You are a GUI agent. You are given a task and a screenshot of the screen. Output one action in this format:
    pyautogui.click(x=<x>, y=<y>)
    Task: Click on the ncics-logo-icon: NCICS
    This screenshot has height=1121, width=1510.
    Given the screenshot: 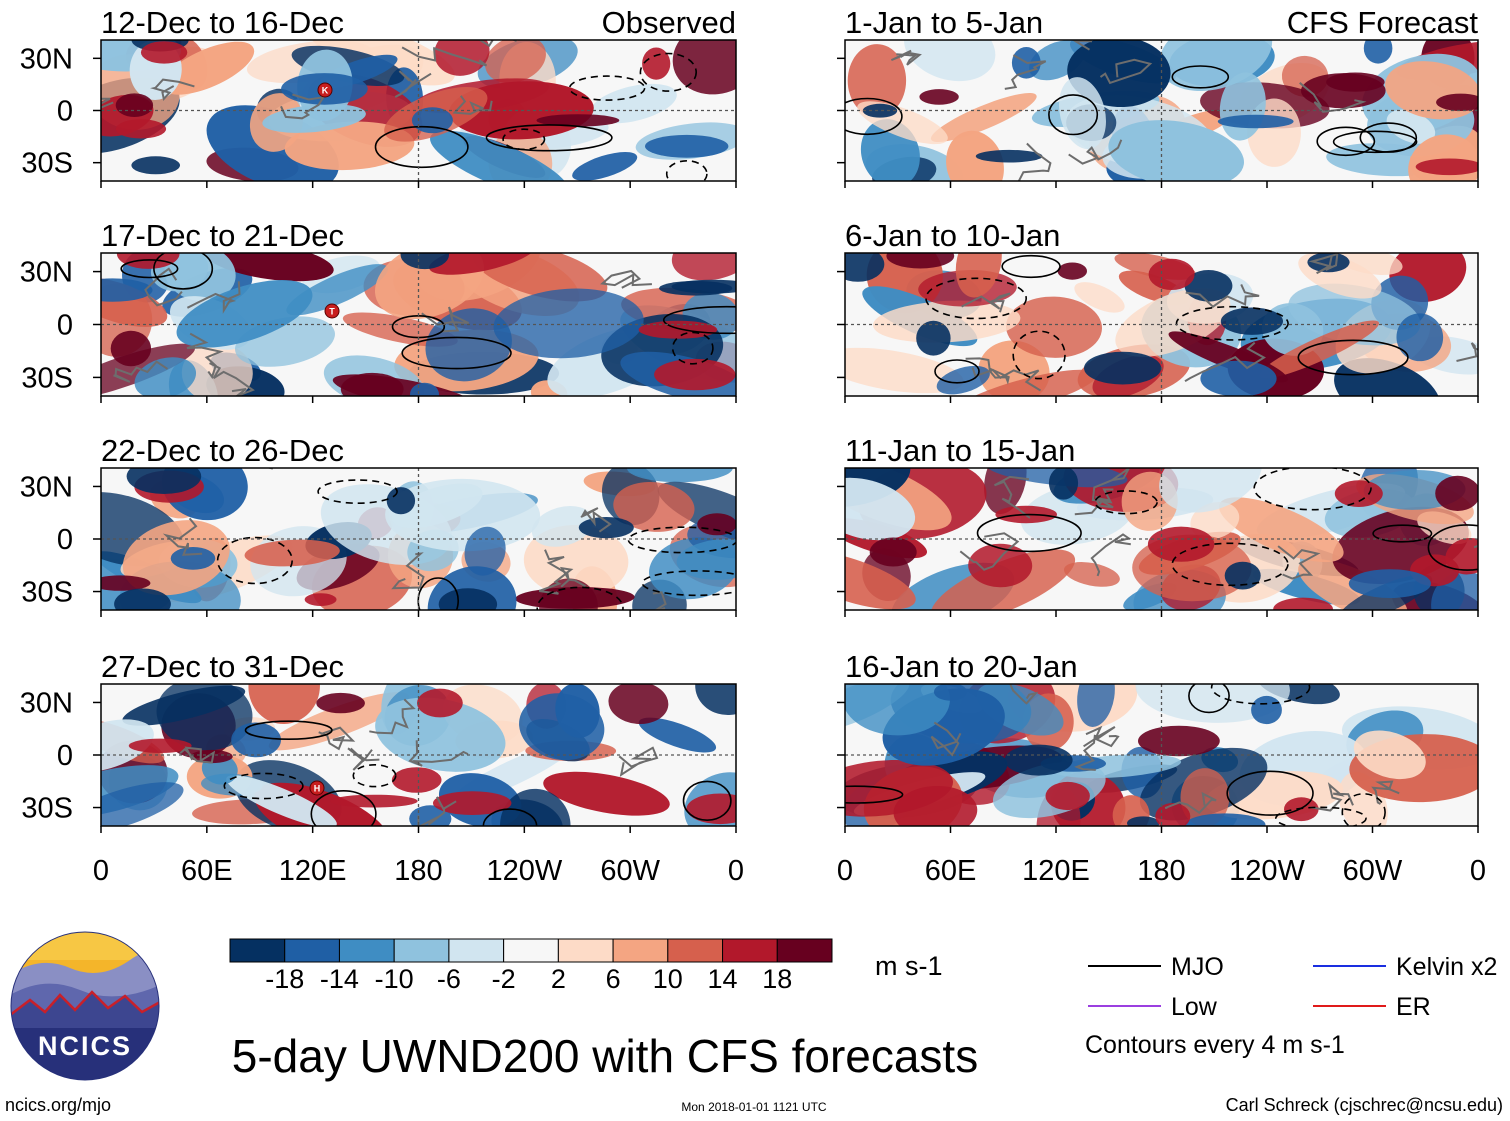 What is the action you would take?
    pyautogui.click(x=85, y=1006)
    